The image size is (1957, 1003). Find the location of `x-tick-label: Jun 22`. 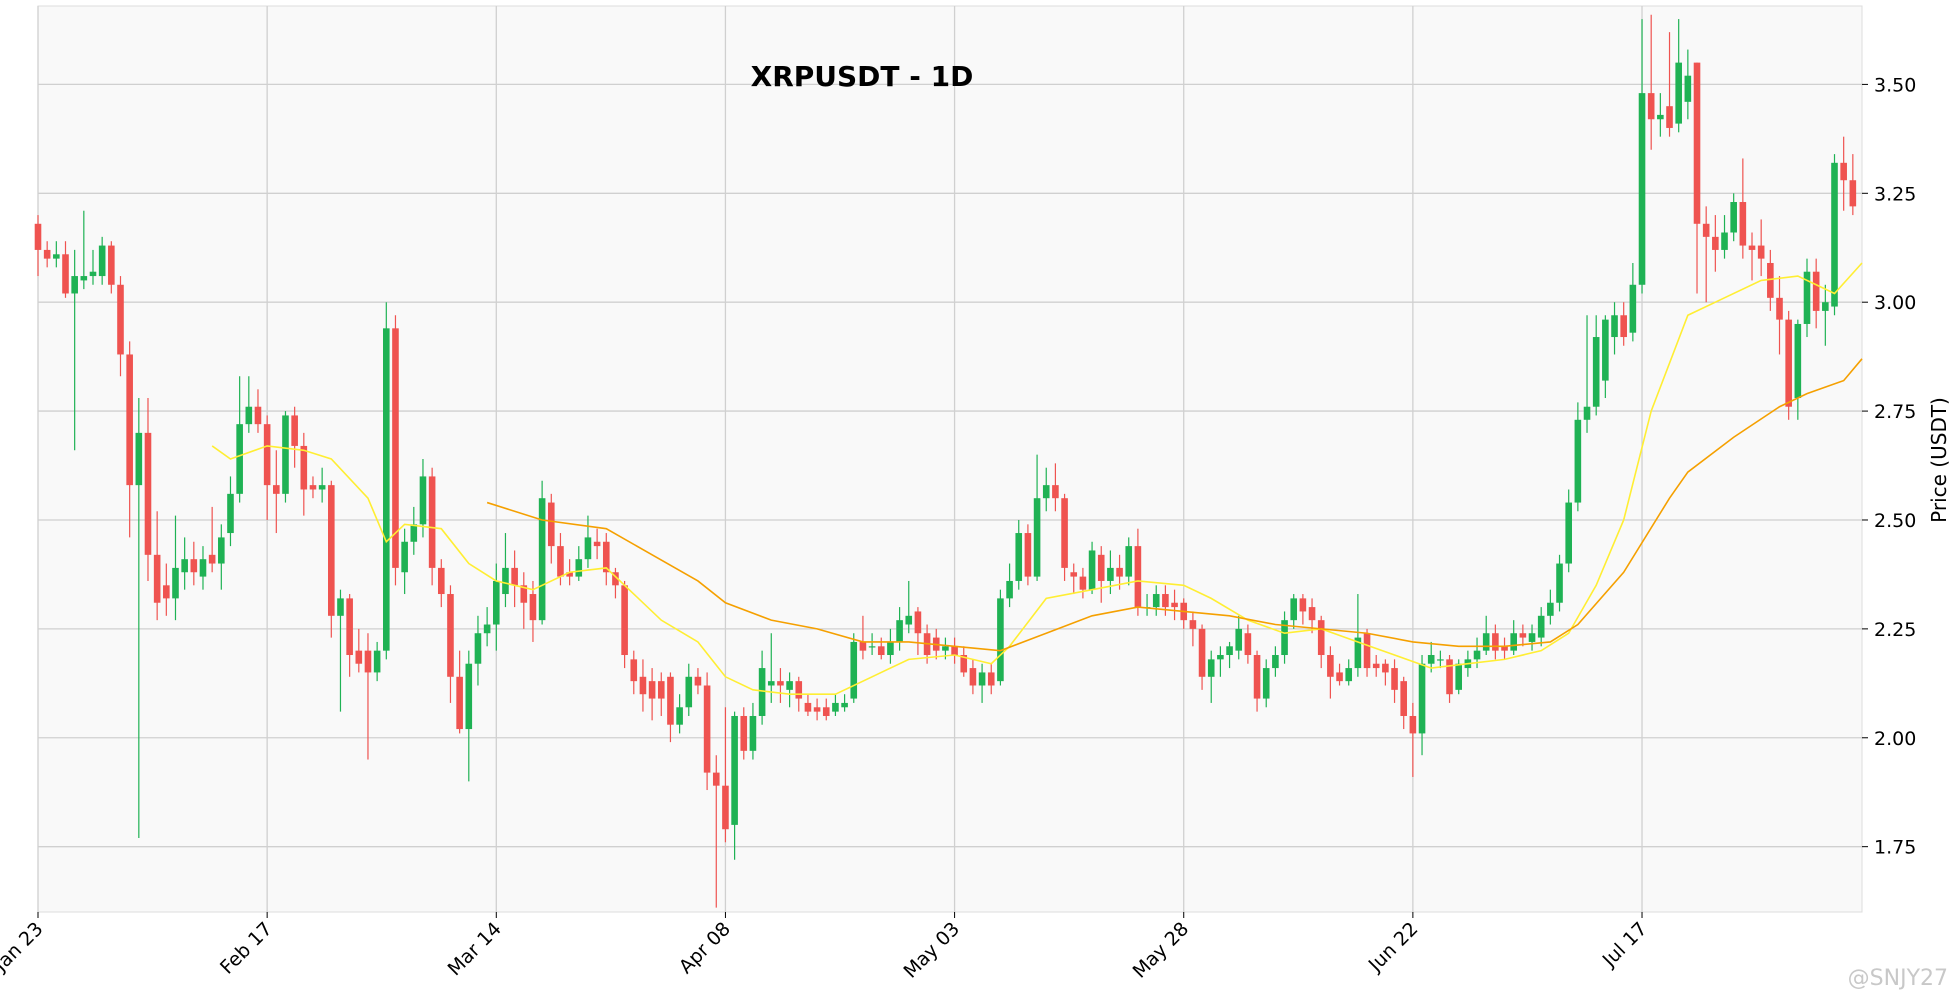

x-tick-label: Jun 22 is located at coordinates (1393, 947).